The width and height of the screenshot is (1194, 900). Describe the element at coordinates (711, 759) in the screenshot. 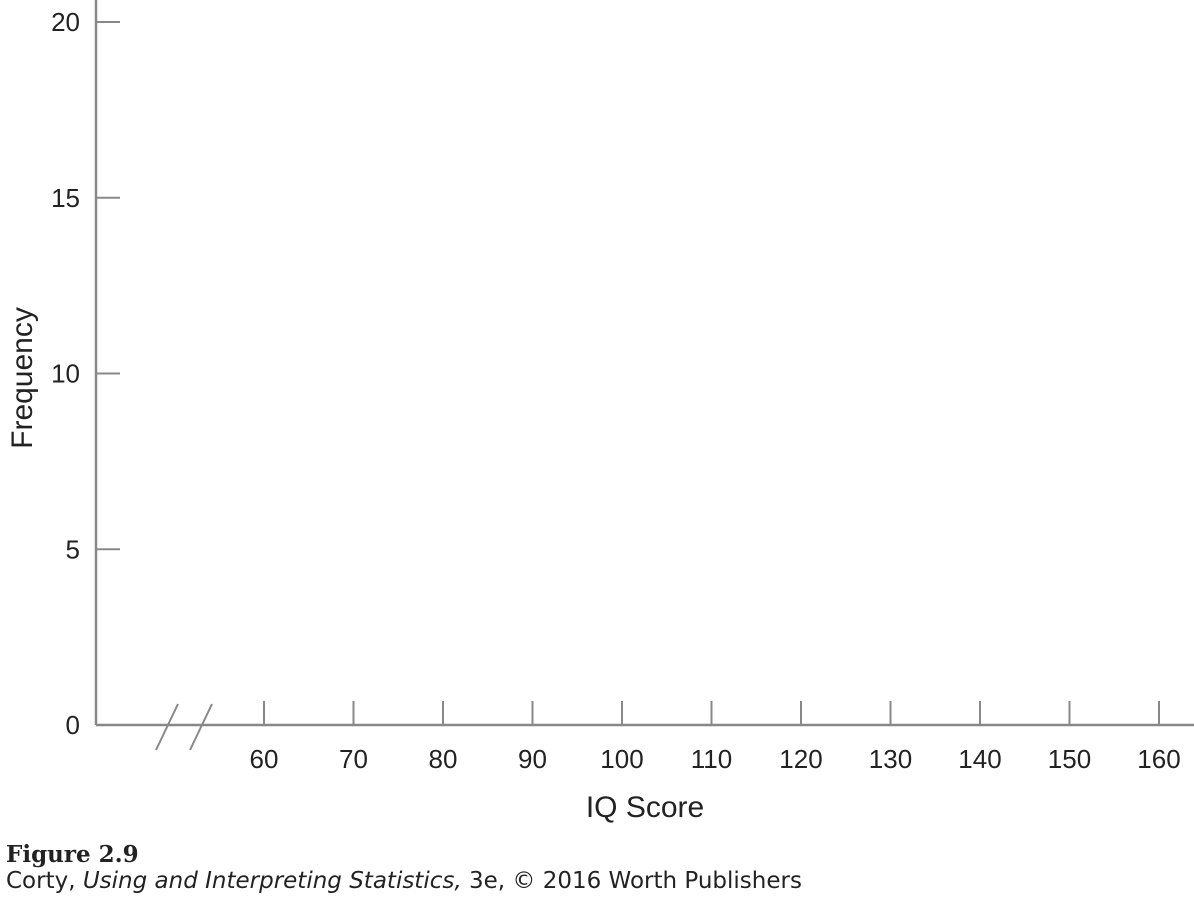

I see `x-tick-label: 110` at that location.